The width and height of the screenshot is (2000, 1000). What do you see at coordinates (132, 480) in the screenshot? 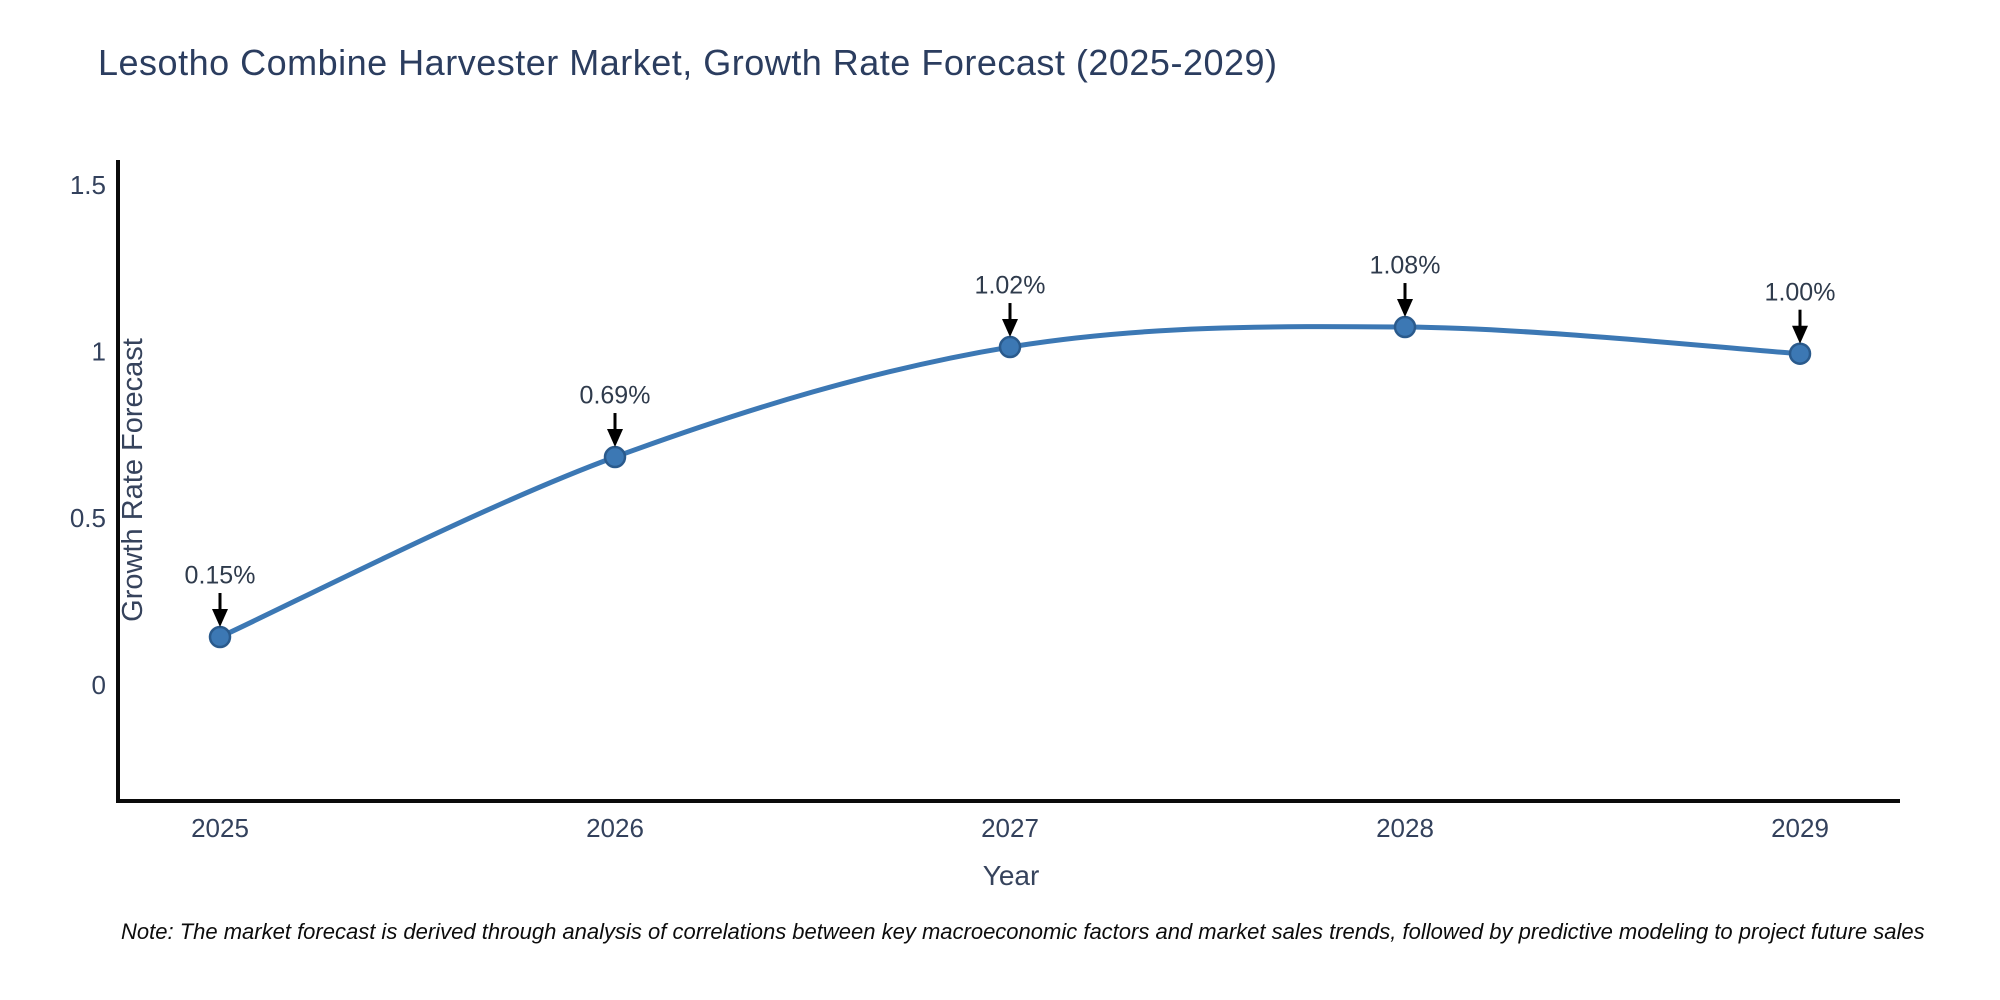
I see `y-axis-title: Growth Rate Forecast` at bounding box center [132, 480].